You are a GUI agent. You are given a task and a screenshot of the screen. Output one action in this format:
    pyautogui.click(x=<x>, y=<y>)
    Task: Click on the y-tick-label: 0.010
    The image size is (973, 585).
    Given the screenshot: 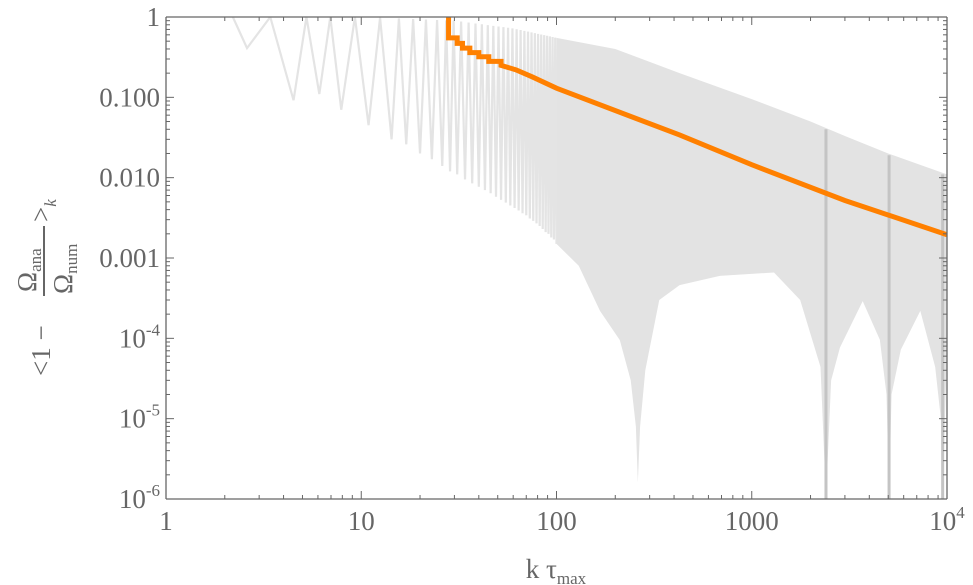 What is the action you would take?
    pyautogui.click(x=129, y=178)
    